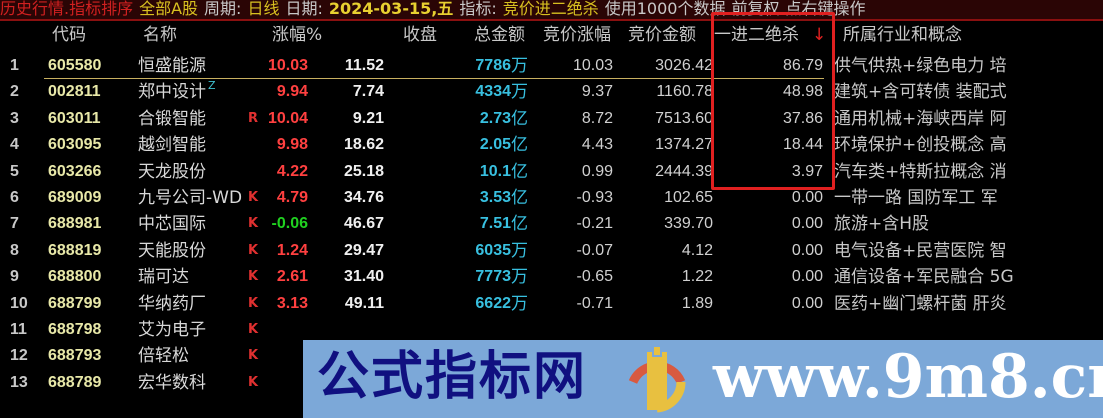 Image resolution: width=1103 pixels, height=418 pixels. I want to click on bid-pct: -0.93, so click(594, 197).